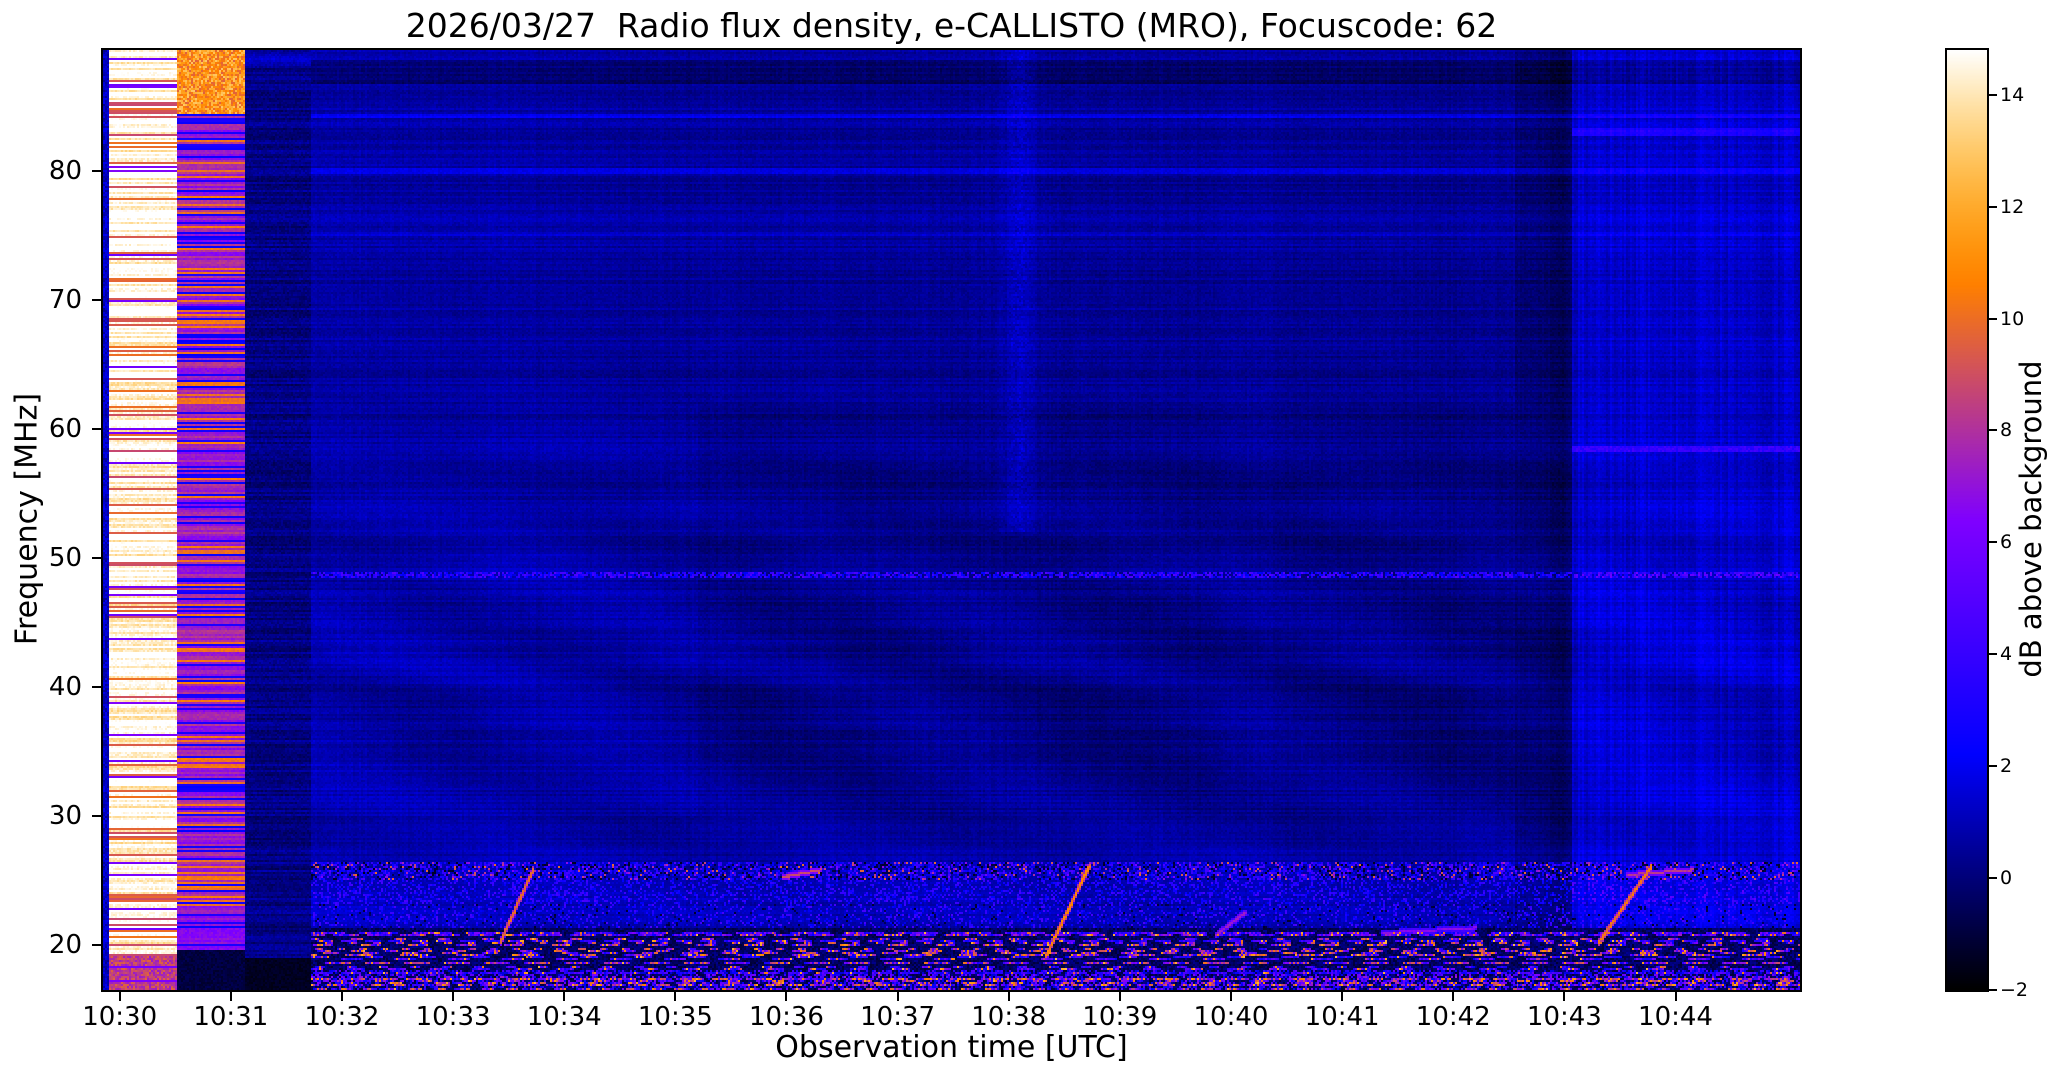 This screenshot has width=2047, height=1067. Describe the element at coordinates (1564, 1017) in the screenshot. I see `x-tick-label: 10:43` at that location.